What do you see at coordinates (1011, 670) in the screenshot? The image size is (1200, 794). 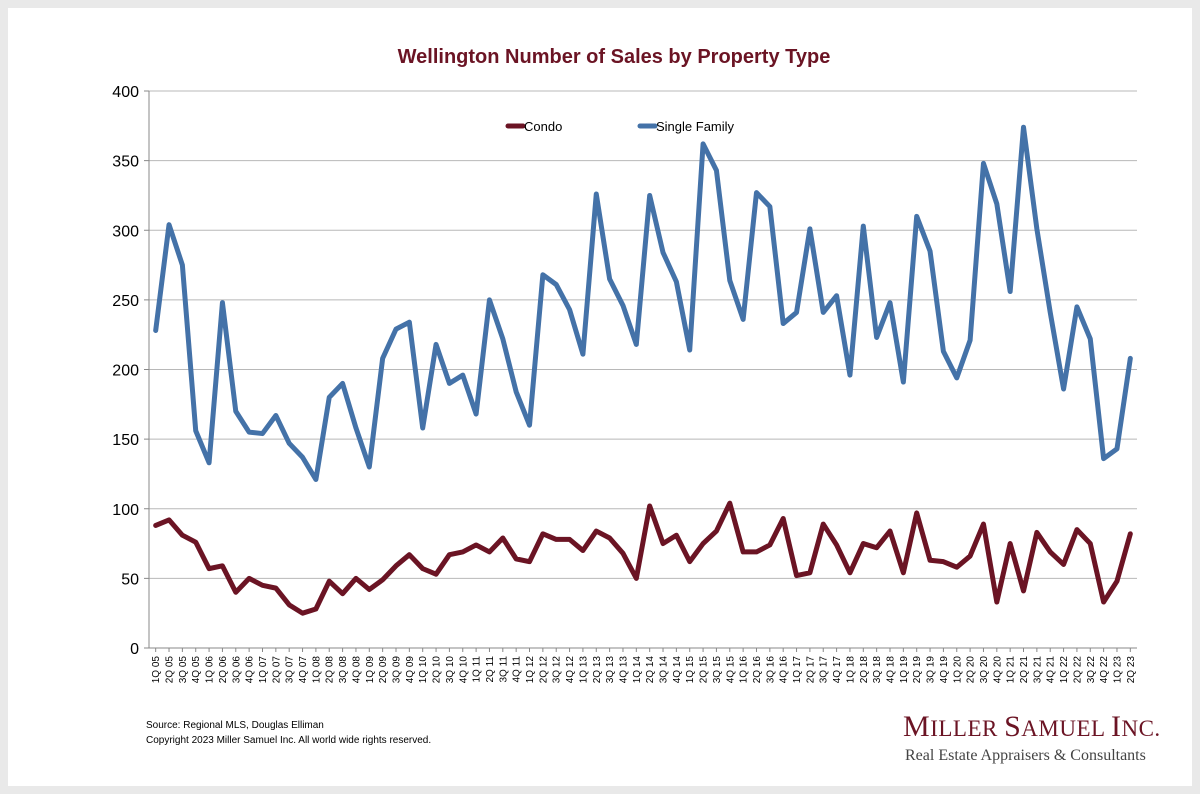 I see `x-tick-label: 1Q 21` at bounding box center [1011, 670].